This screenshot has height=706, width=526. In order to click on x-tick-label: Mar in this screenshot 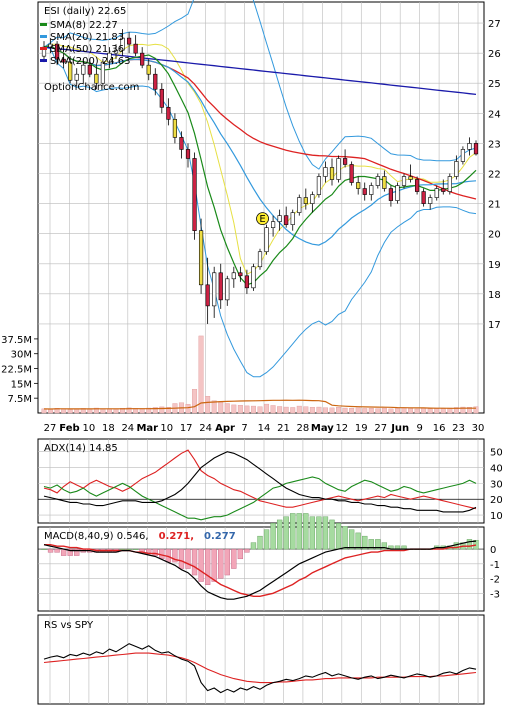, I will do `click(147, 428)`.